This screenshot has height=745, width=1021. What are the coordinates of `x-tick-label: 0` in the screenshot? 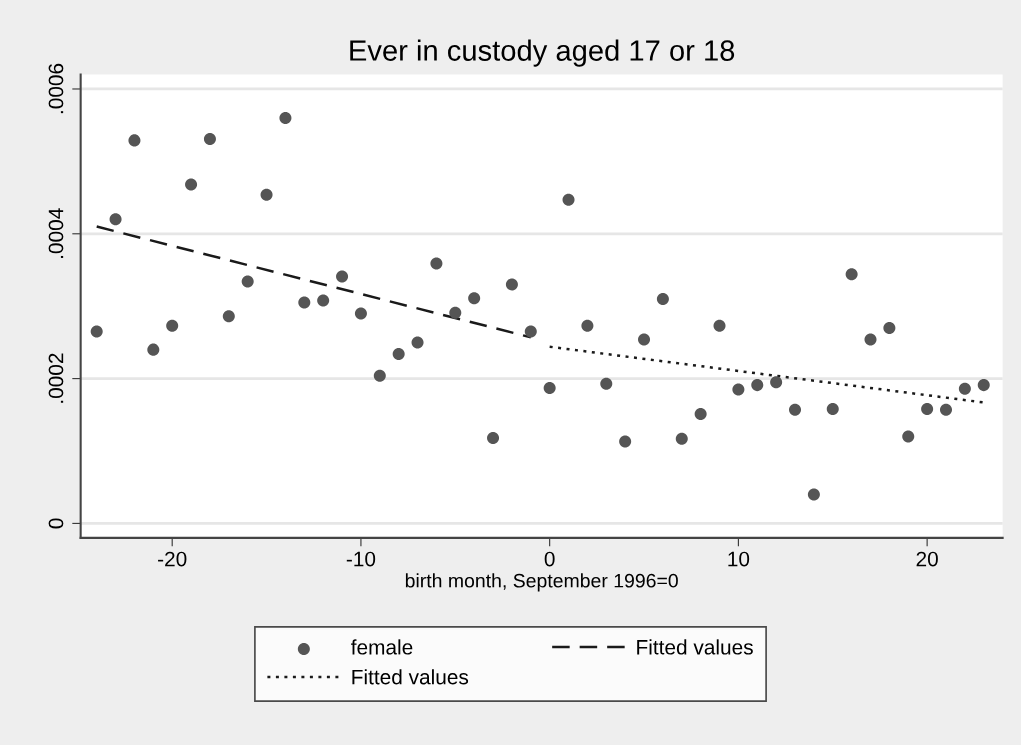 It's located at (549, 559).